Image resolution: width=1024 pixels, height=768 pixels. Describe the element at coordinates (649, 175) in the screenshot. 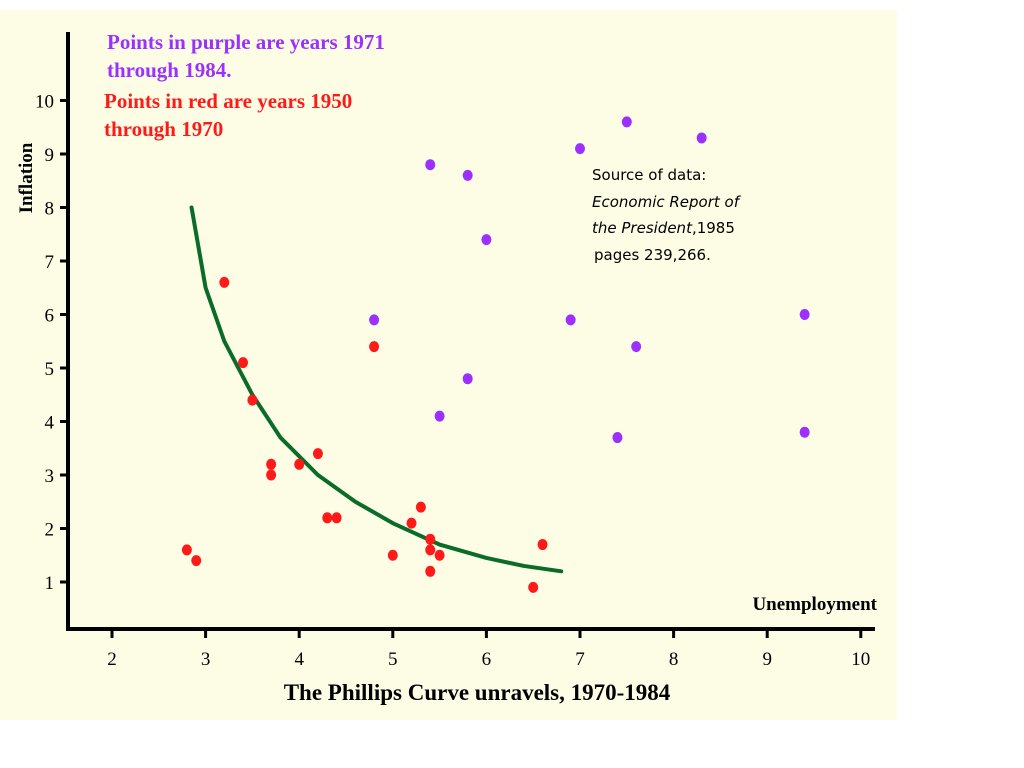

I see `source-line: Source of data:` at that location.